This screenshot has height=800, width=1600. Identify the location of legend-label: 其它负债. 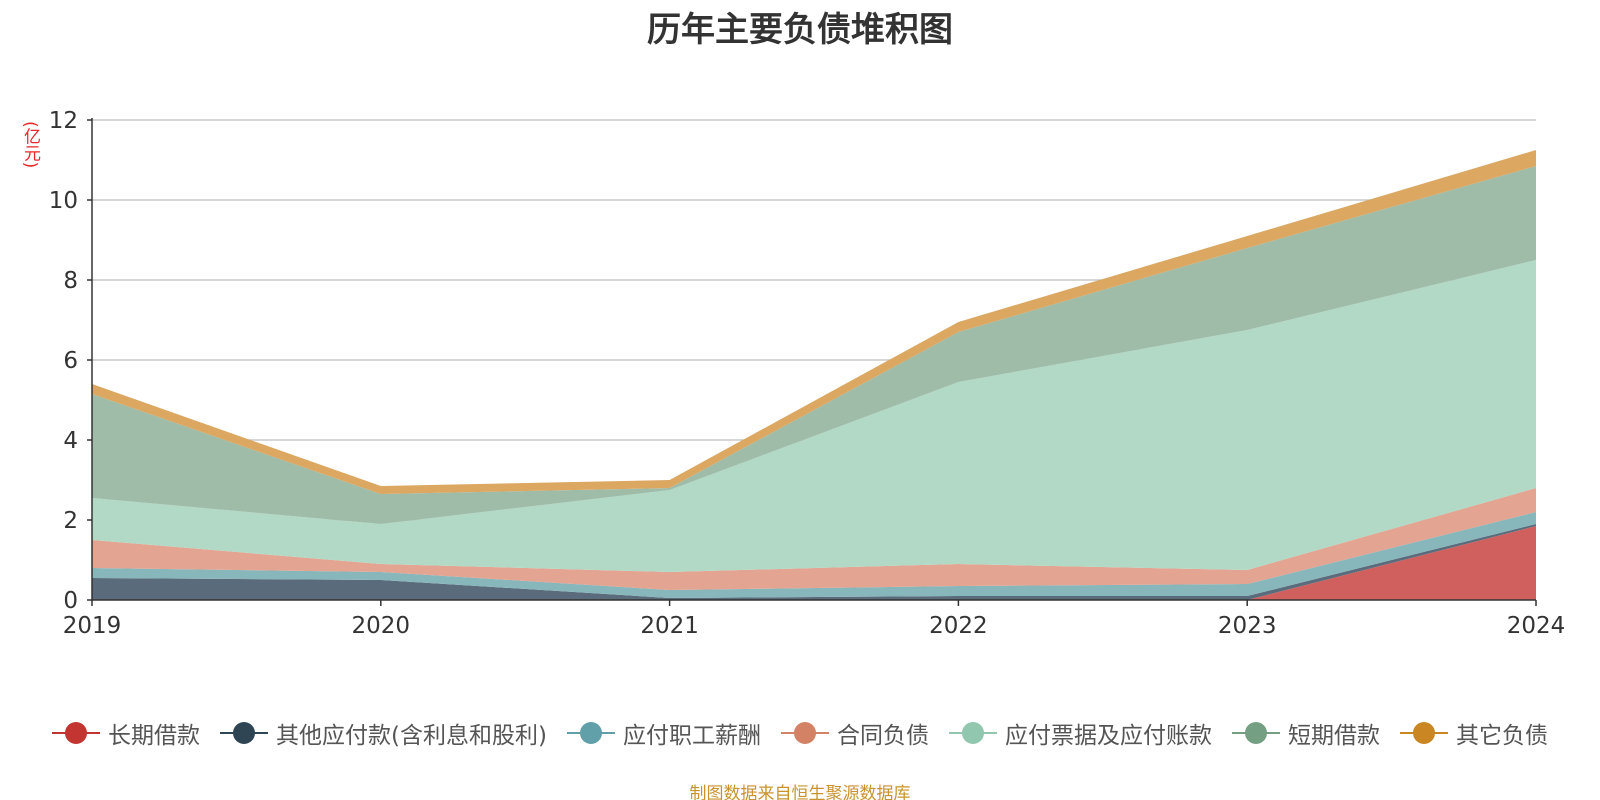
(1501, 736).